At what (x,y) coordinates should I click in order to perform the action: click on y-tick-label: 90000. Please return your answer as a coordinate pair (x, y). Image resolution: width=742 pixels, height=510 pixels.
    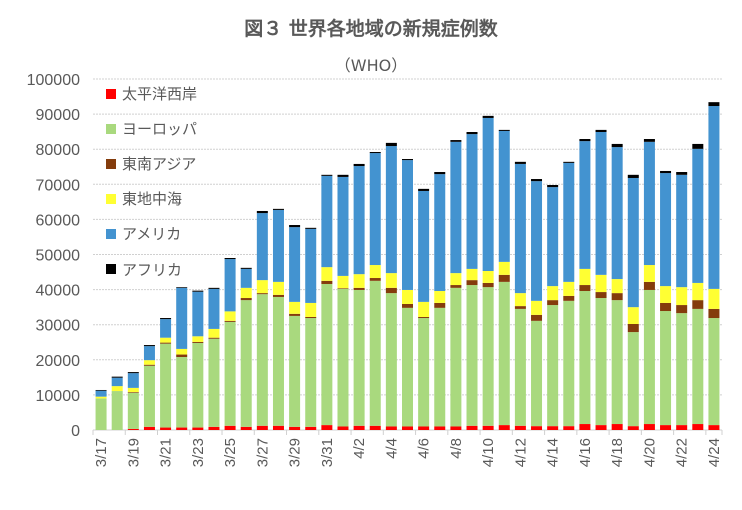
    Looking at the image, I should click on (58, 115).